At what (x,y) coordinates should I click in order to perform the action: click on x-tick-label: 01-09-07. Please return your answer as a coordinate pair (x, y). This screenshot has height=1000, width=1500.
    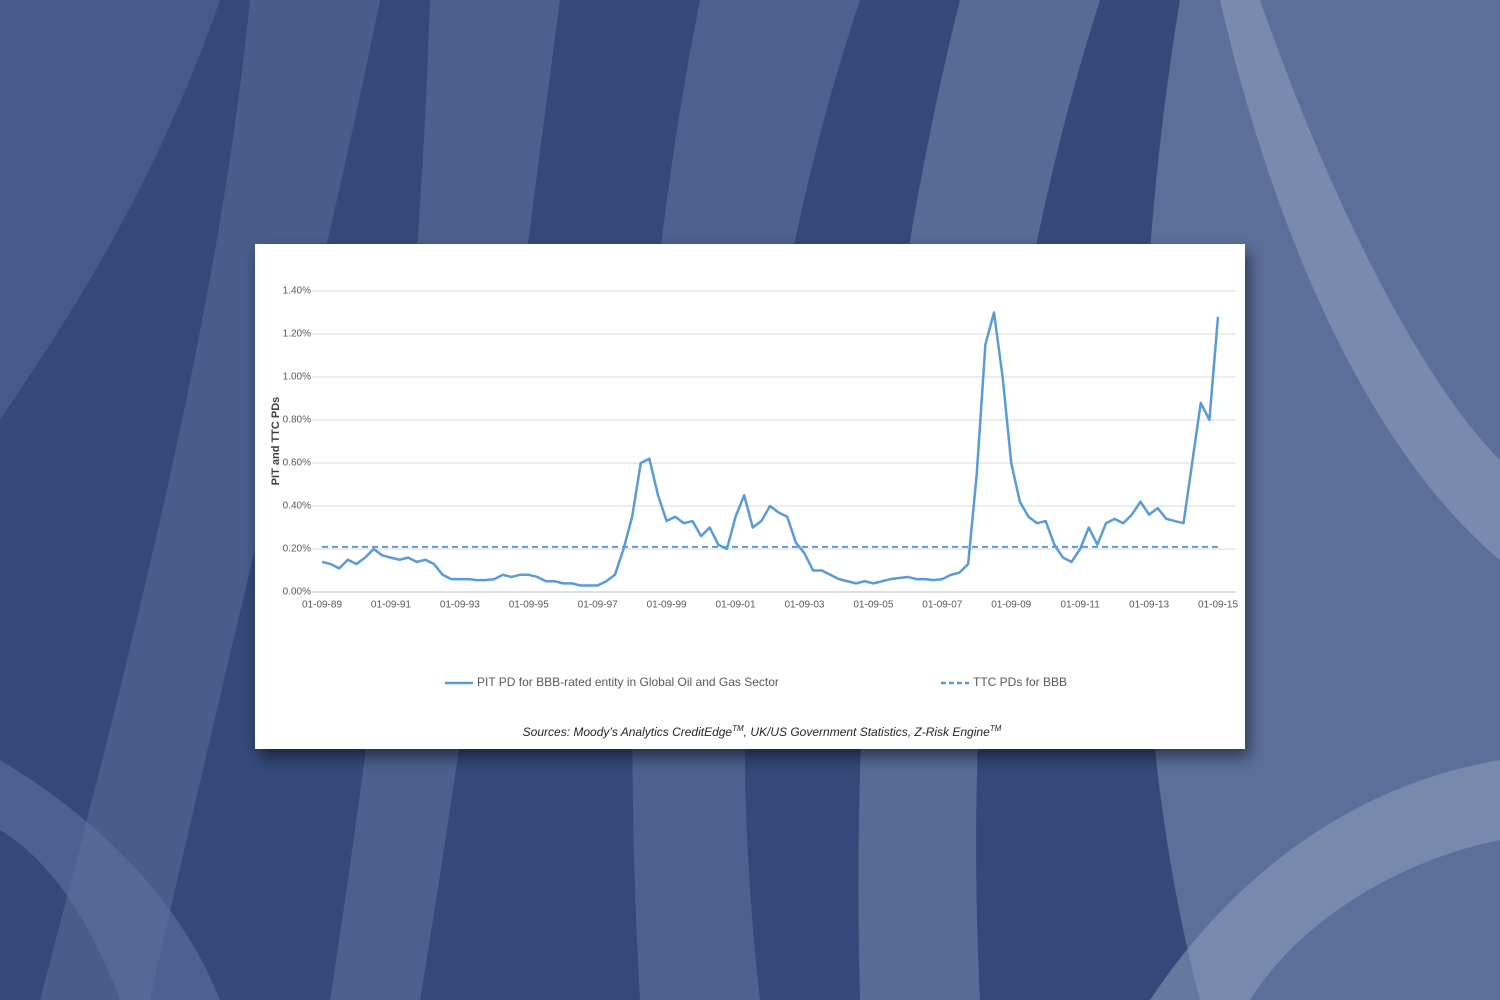
    Looking at the image, I should click on (942, 605).